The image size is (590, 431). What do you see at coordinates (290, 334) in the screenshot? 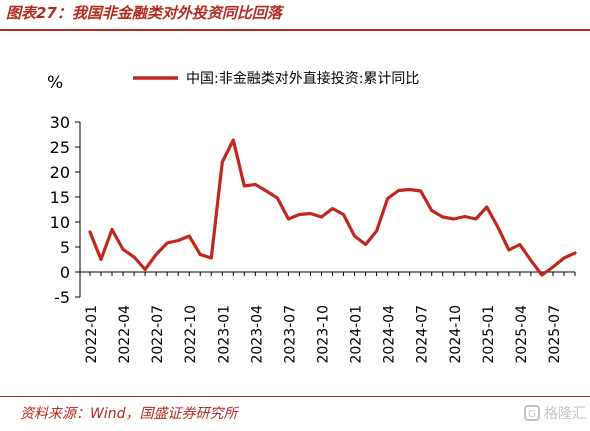
I see `x-tick-label: 2023-07` at bounding box center [290, 334].